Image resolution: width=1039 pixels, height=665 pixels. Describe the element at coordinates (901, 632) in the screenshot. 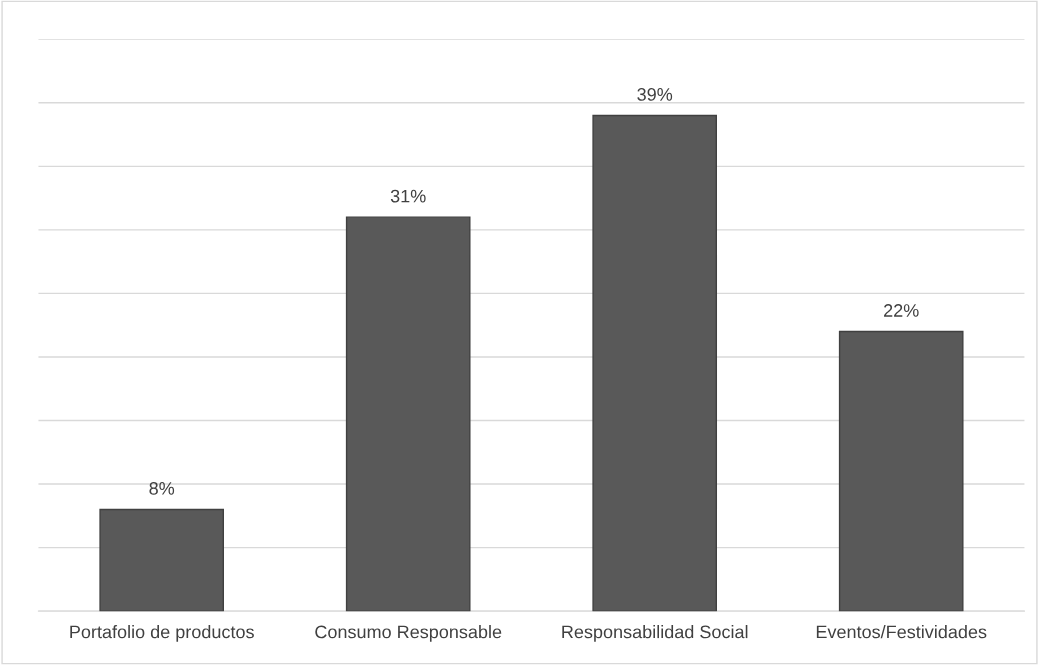

I see `x-tick-label: Eventos/Festividades` at that location.